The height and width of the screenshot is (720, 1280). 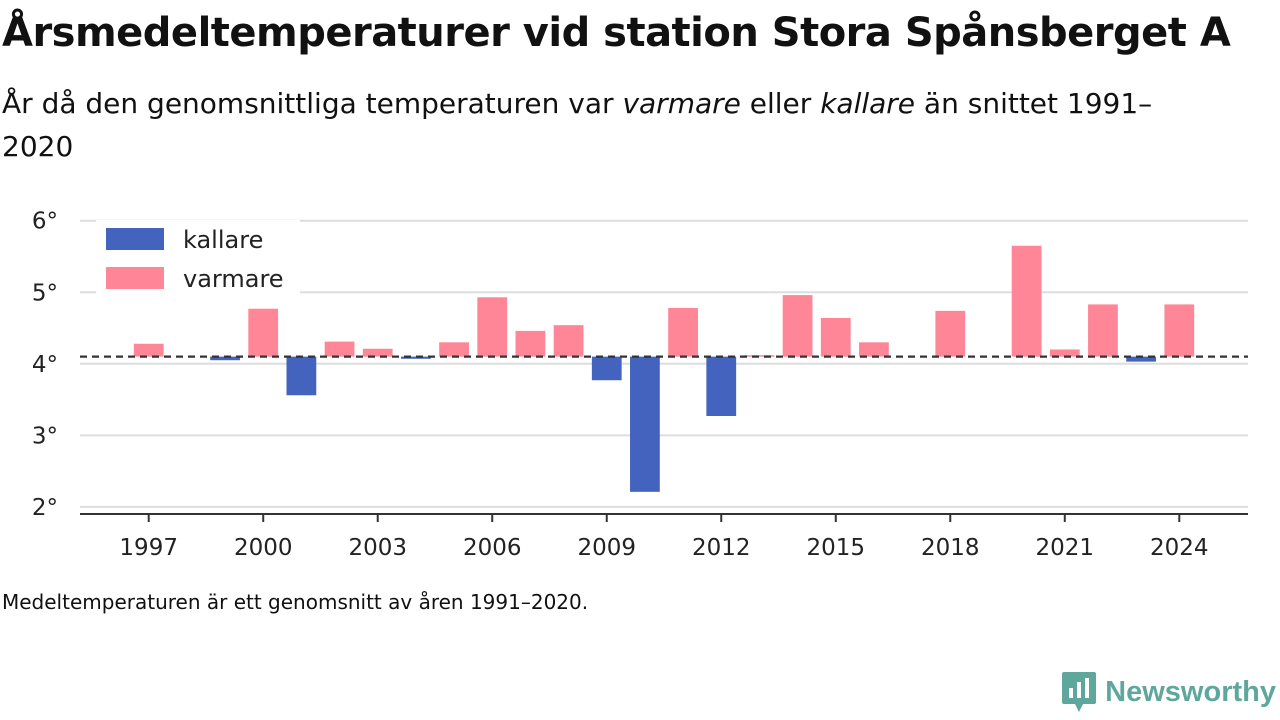 What do you see at coordinates (135, 278) in the screenshot?
I see `legend-swatch-varmare` at bounding box center [135, 278].